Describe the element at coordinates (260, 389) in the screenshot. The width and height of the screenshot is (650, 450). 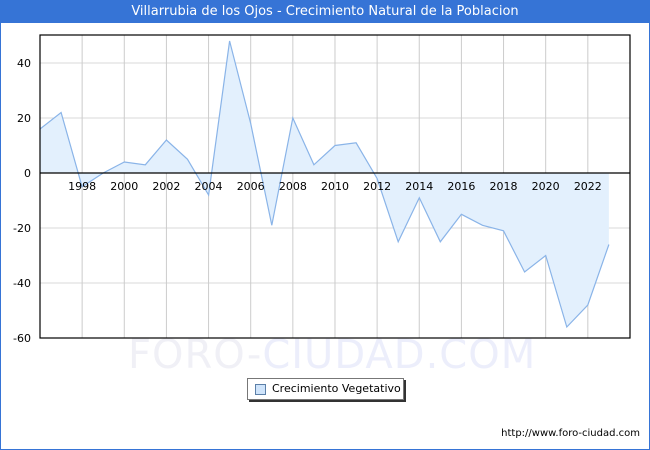
I see `legend-swatch-icon` at that location.